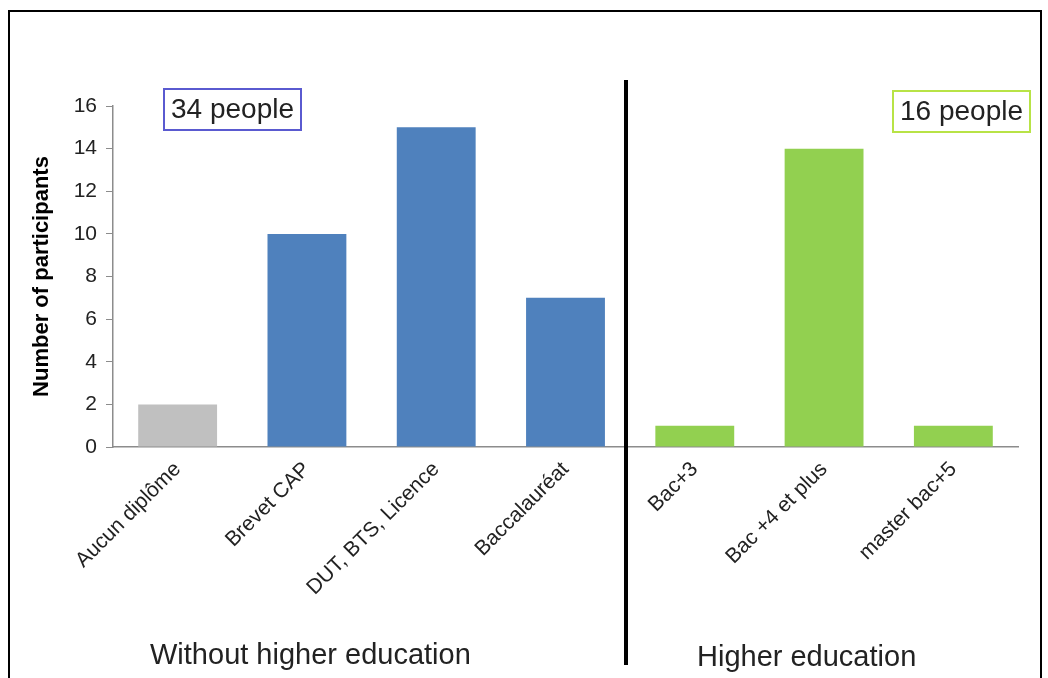 Image resolution: width=1048 pixels, height=678 pixels. I want to click on annotation: 34 people, so click(233, 109).